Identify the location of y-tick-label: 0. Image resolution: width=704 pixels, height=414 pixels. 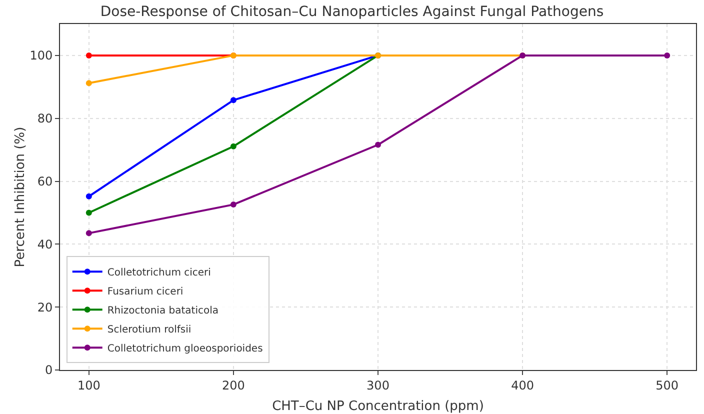
(48, 370).